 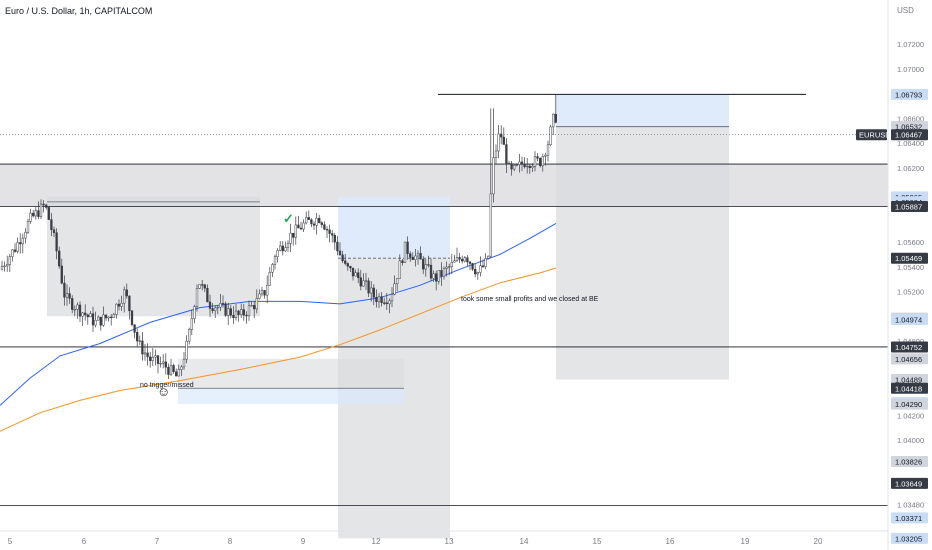 What do you see at coordinates (291, 396) in the screenshot?
I see `target-box-low` at bounding box center [291, 396].